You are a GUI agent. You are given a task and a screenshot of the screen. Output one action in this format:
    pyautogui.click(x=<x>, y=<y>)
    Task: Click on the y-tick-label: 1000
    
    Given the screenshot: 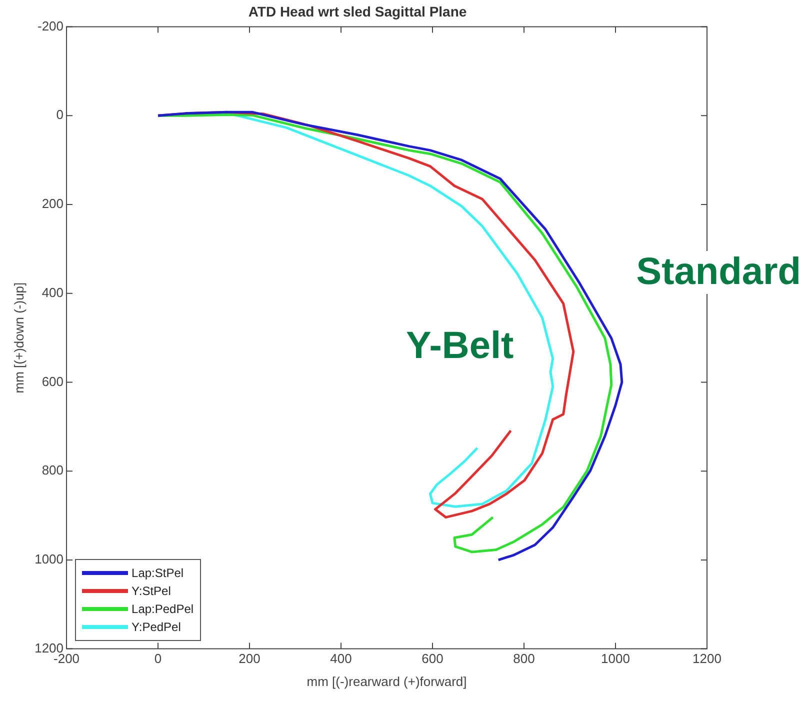 What is the action you would take?
    pyautogui.click(x=49, y=559)
    